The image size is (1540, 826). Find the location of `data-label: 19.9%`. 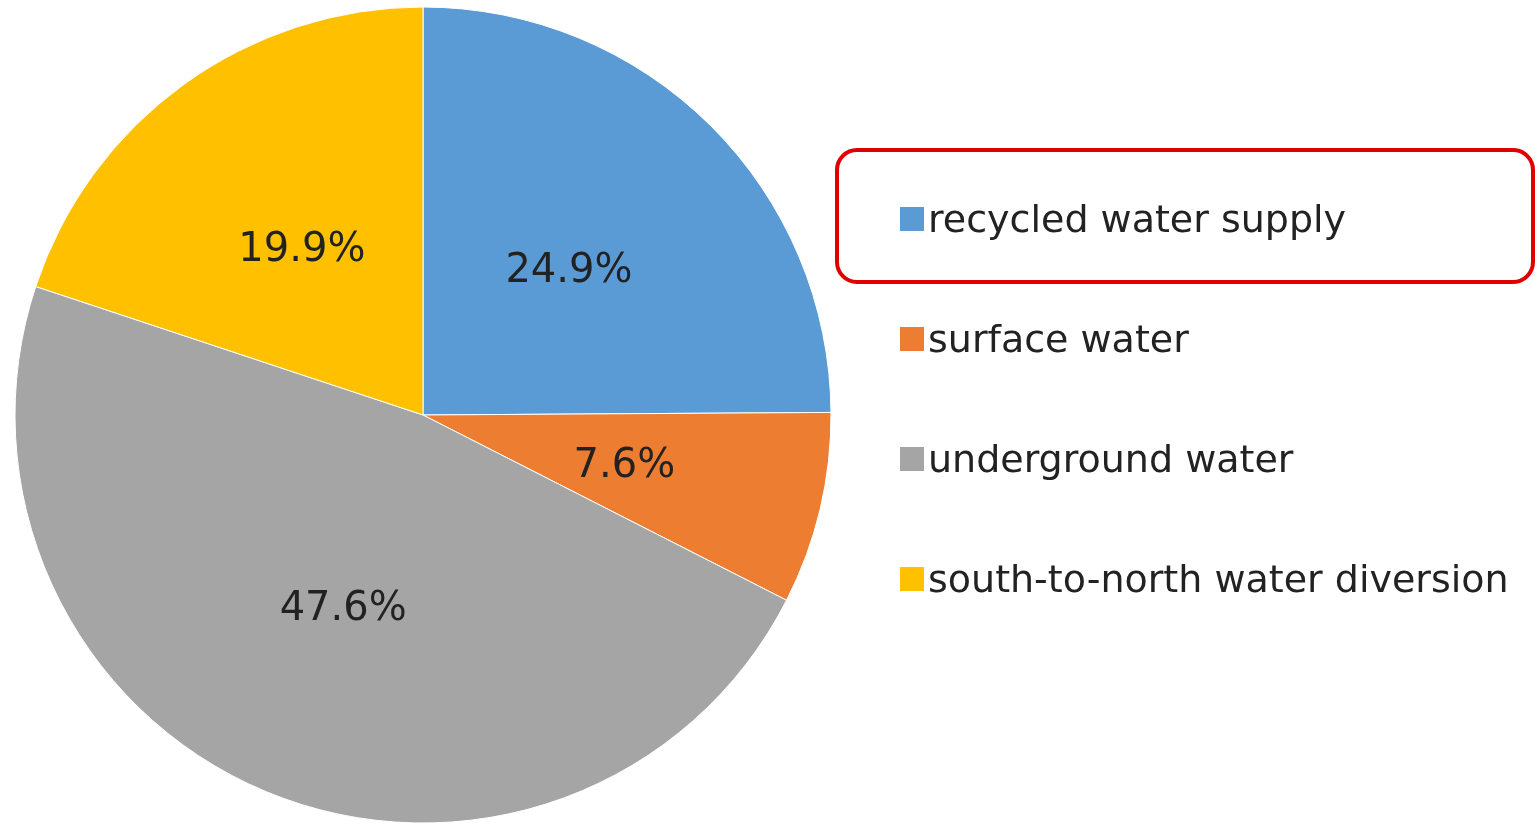

data-label: 19.9% is located at coordinates (302, 247).